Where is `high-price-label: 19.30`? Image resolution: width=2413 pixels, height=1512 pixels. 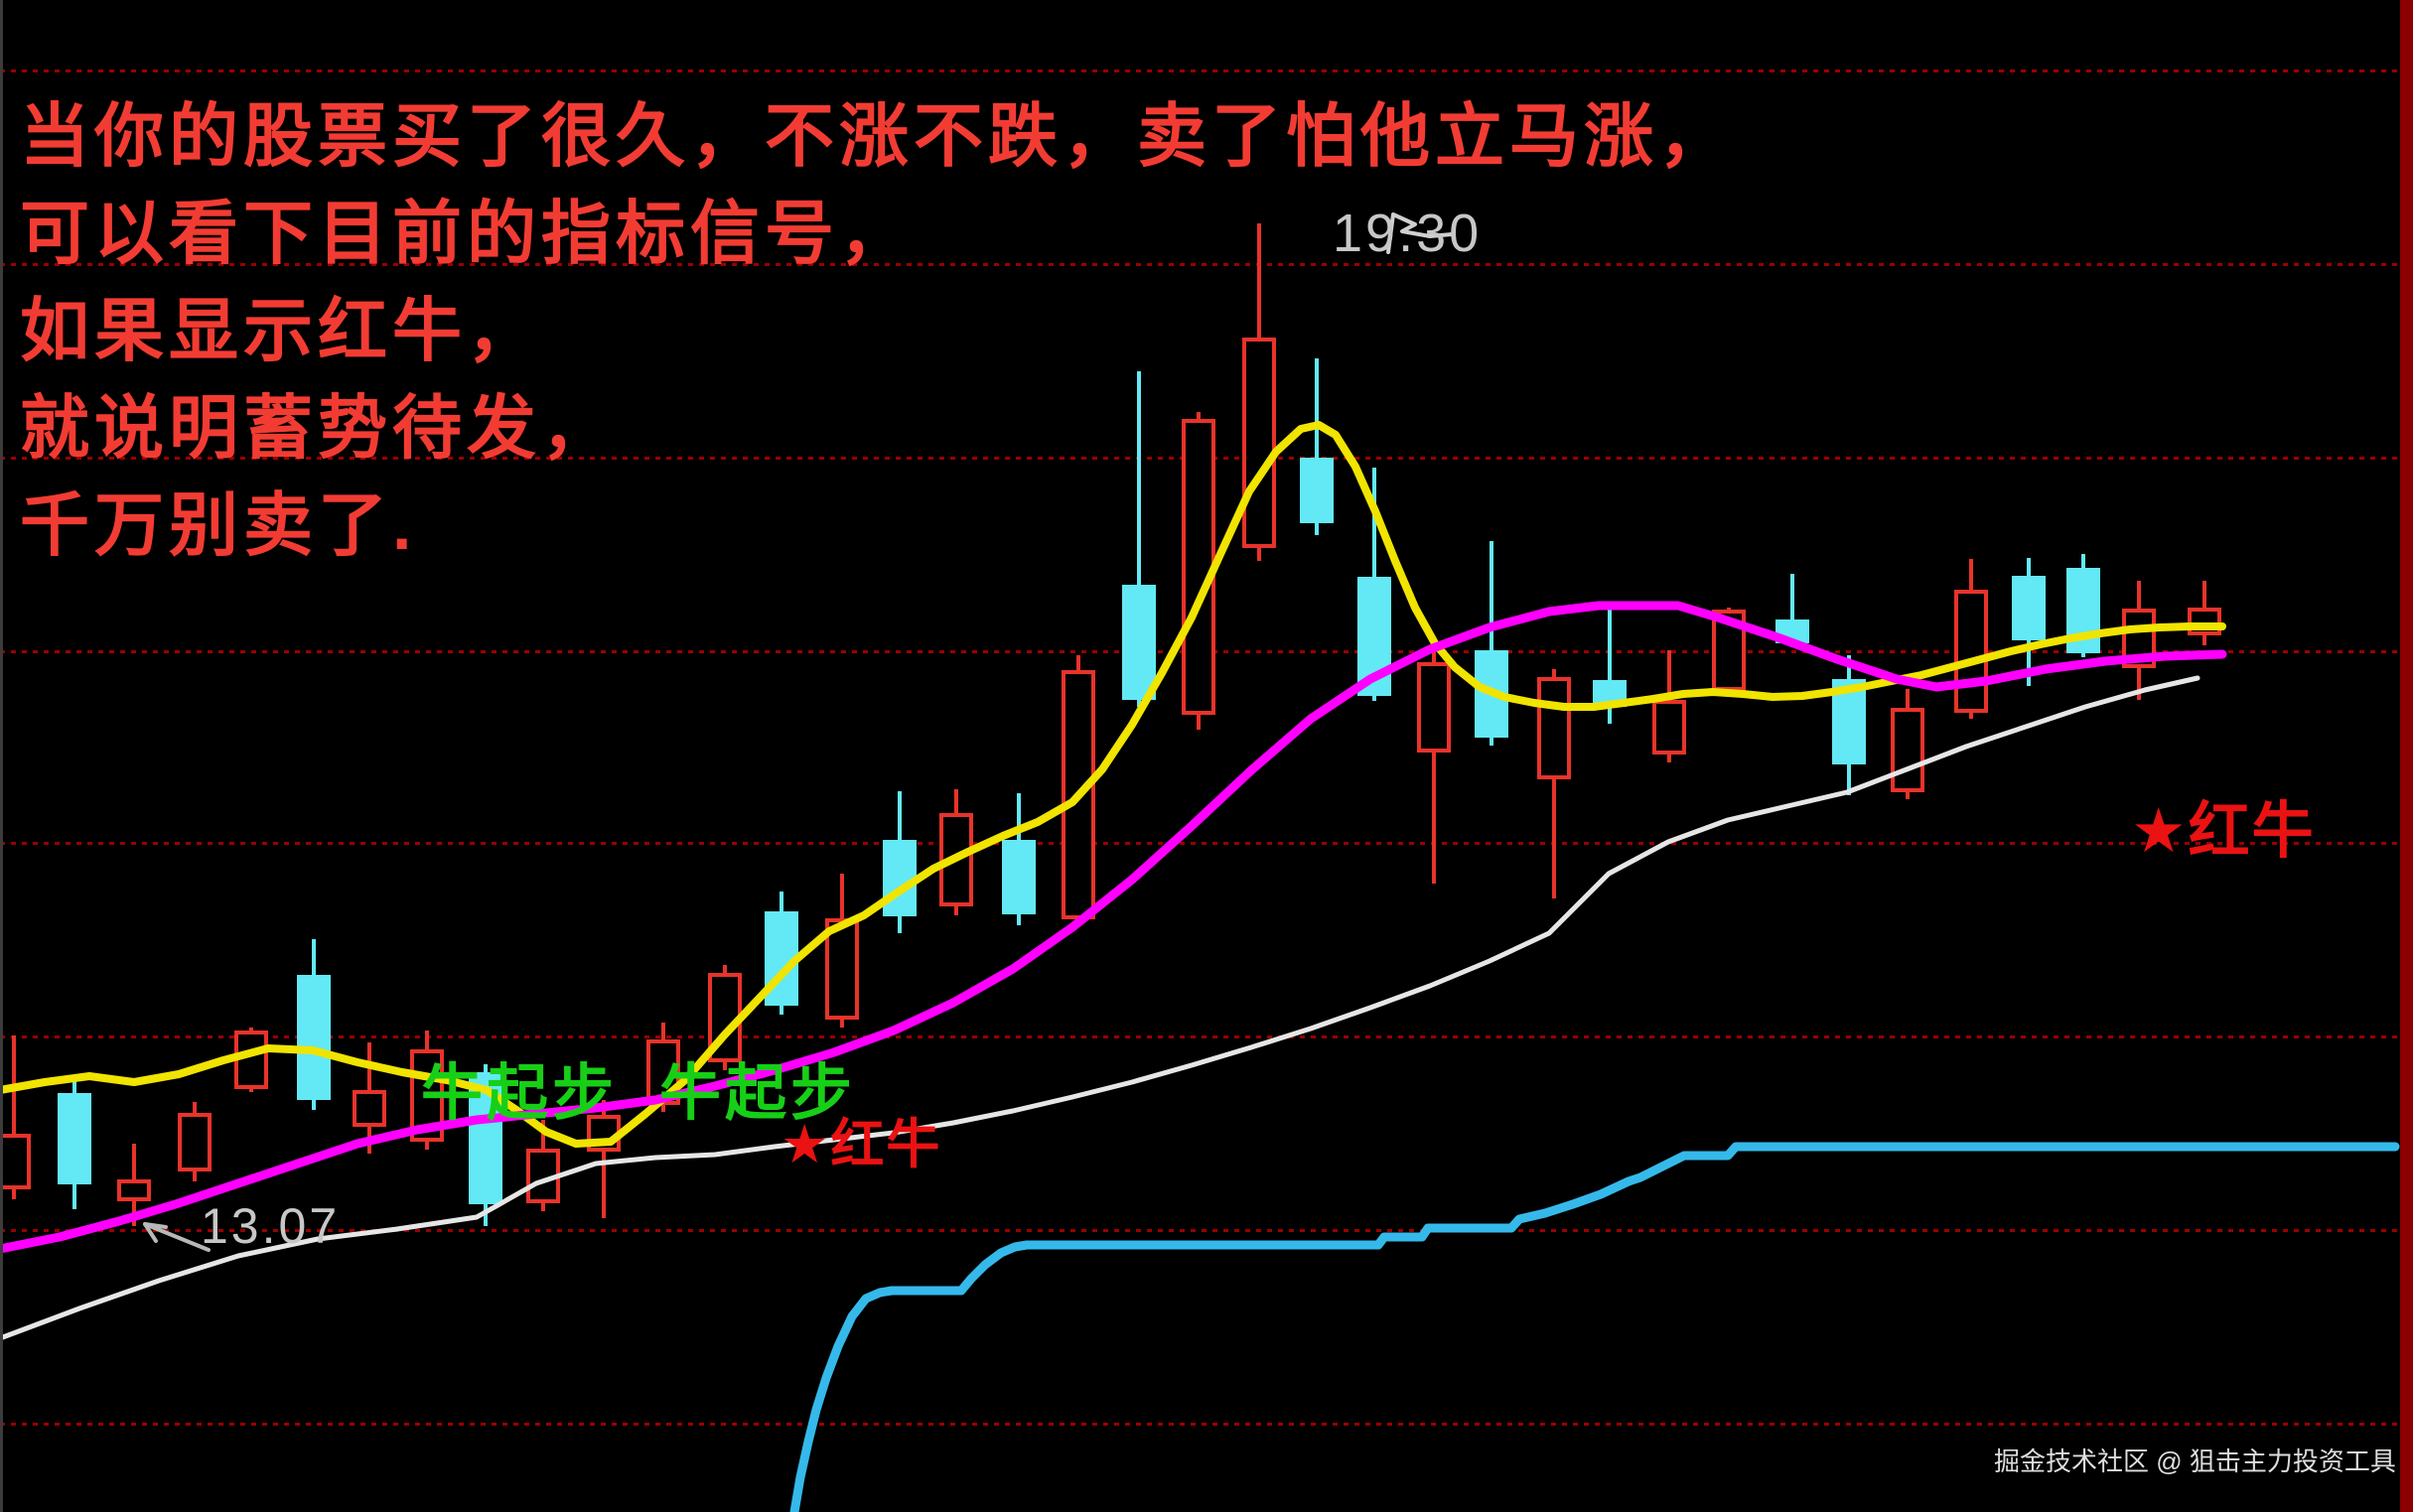 high-price-label: 19.30 is located at coordinates (1408, 233).